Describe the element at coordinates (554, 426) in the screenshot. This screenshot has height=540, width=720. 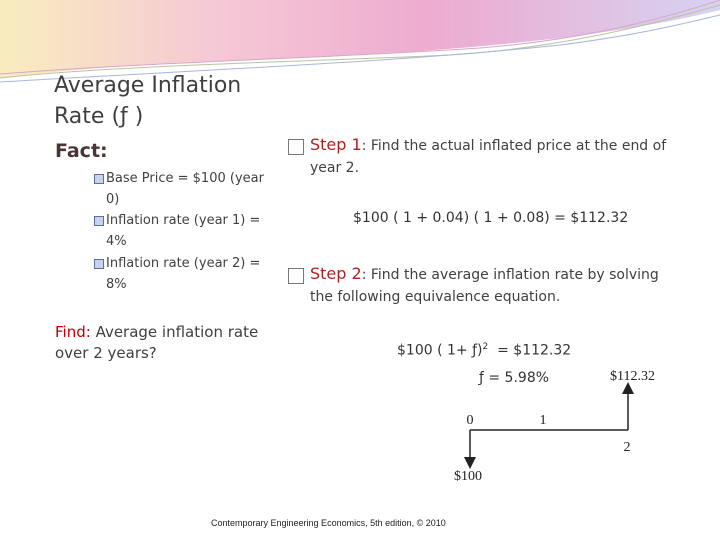
I see `cash-flow-diagram: 0 1 2 $112.32 $100` at that location.